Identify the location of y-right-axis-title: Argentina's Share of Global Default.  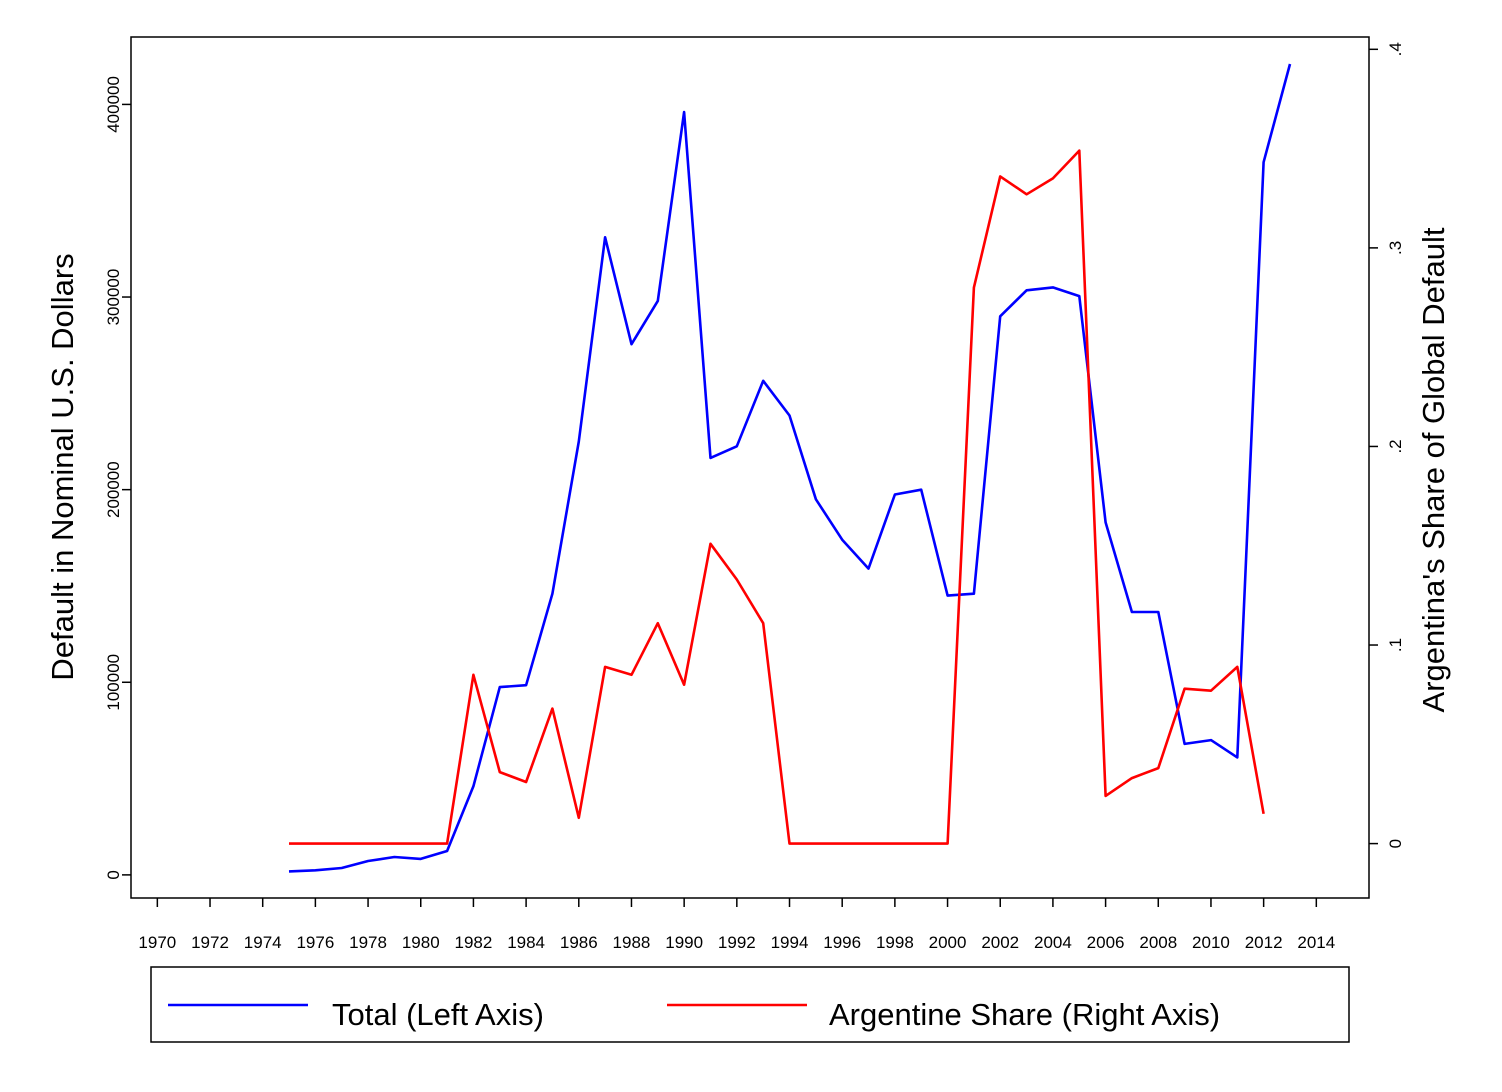
(1433, 469).